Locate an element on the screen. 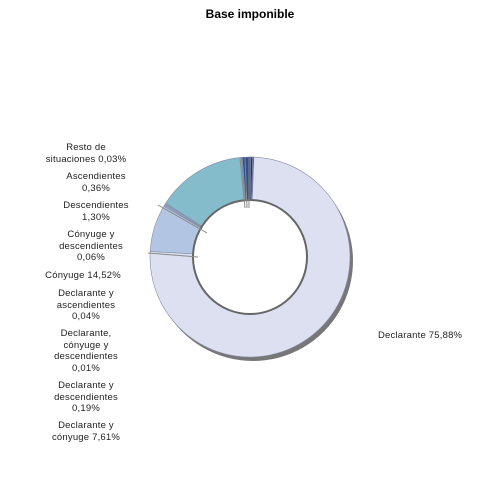  label-descendientes-line2: 1,30% is located at coordinates (96, 217).